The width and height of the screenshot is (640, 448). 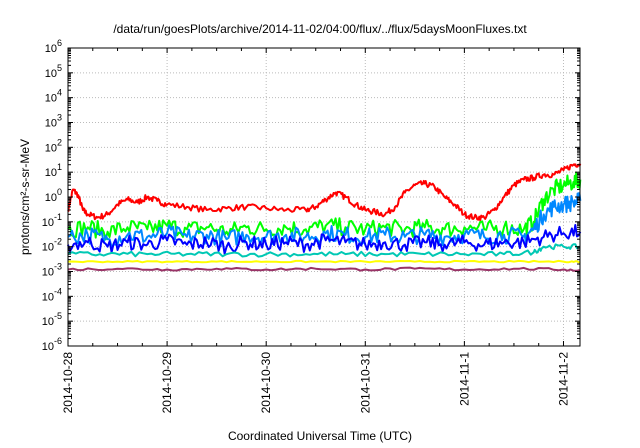 I want to click on x-tick-label: 2014-10-30, so click(x=266, y=383).